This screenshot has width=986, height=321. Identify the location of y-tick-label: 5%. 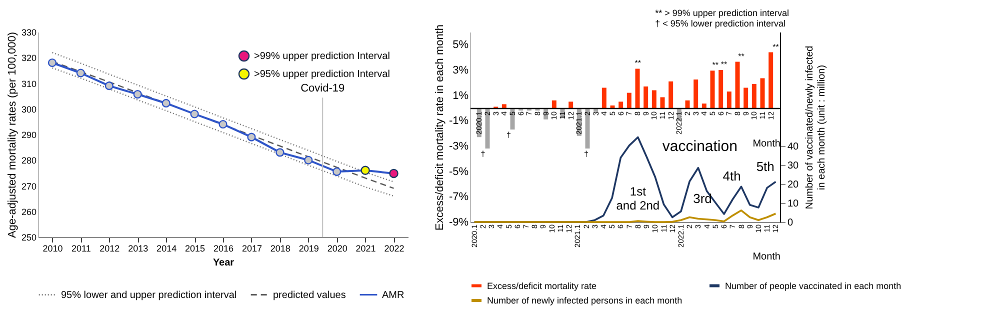
(460, 45).